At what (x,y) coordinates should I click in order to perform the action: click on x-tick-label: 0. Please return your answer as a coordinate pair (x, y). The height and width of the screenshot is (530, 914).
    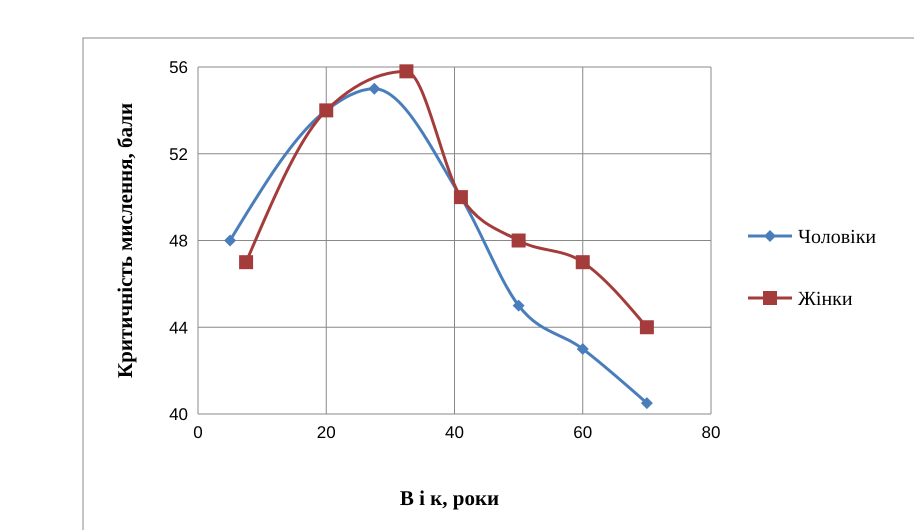
    Looking at the image, I should click on (198, 432).